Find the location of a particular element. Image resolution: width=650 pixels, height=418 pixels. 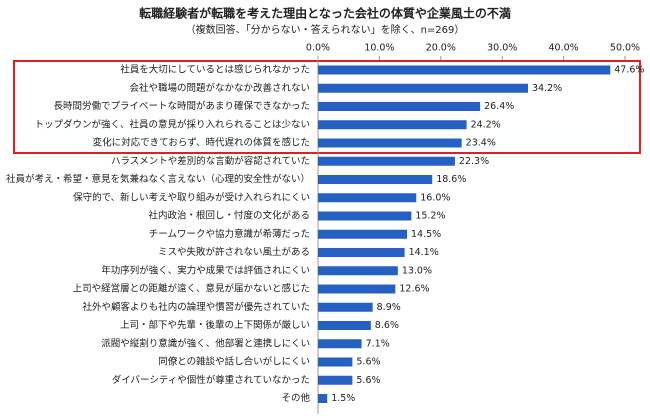

y-tick-label: 上司・部下や先輩・後輩の上下関係が厳しい is located at coordinates (215, 325).